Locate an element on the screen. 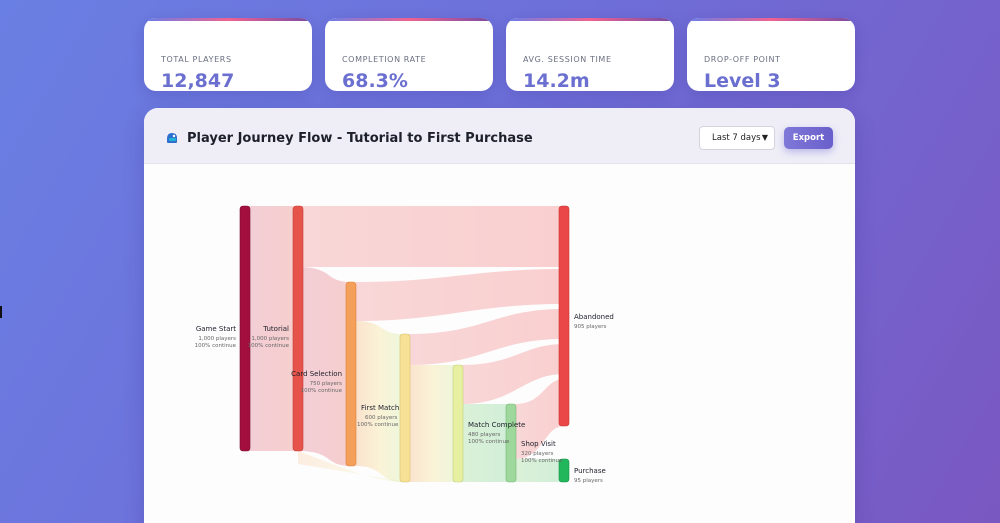 This screenshot has height=523, width=1000. stat-card-total-players: TOTAL PLAYERS 12,847 is located at coordinates (228, 54).